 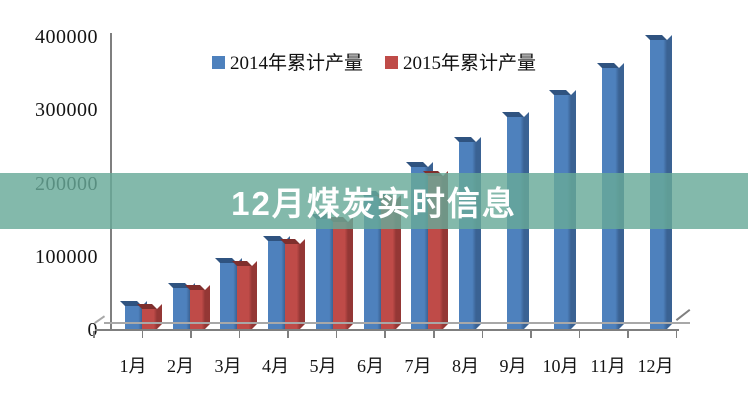 What do you see at coordinates (218, 62) in the screenshot?
I see `legend-swatch-2014` at bounding box center [218, 62].